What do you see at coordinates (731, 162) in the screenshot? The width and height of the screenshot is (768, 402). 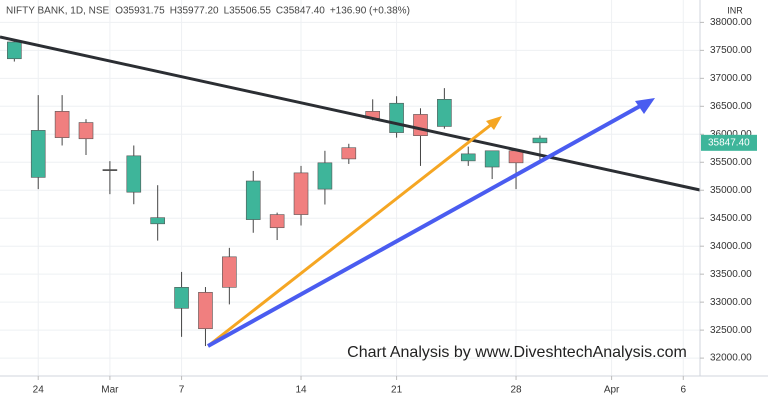 I see `y-tick-label: 35500.00` at bounding box center [731, 162].